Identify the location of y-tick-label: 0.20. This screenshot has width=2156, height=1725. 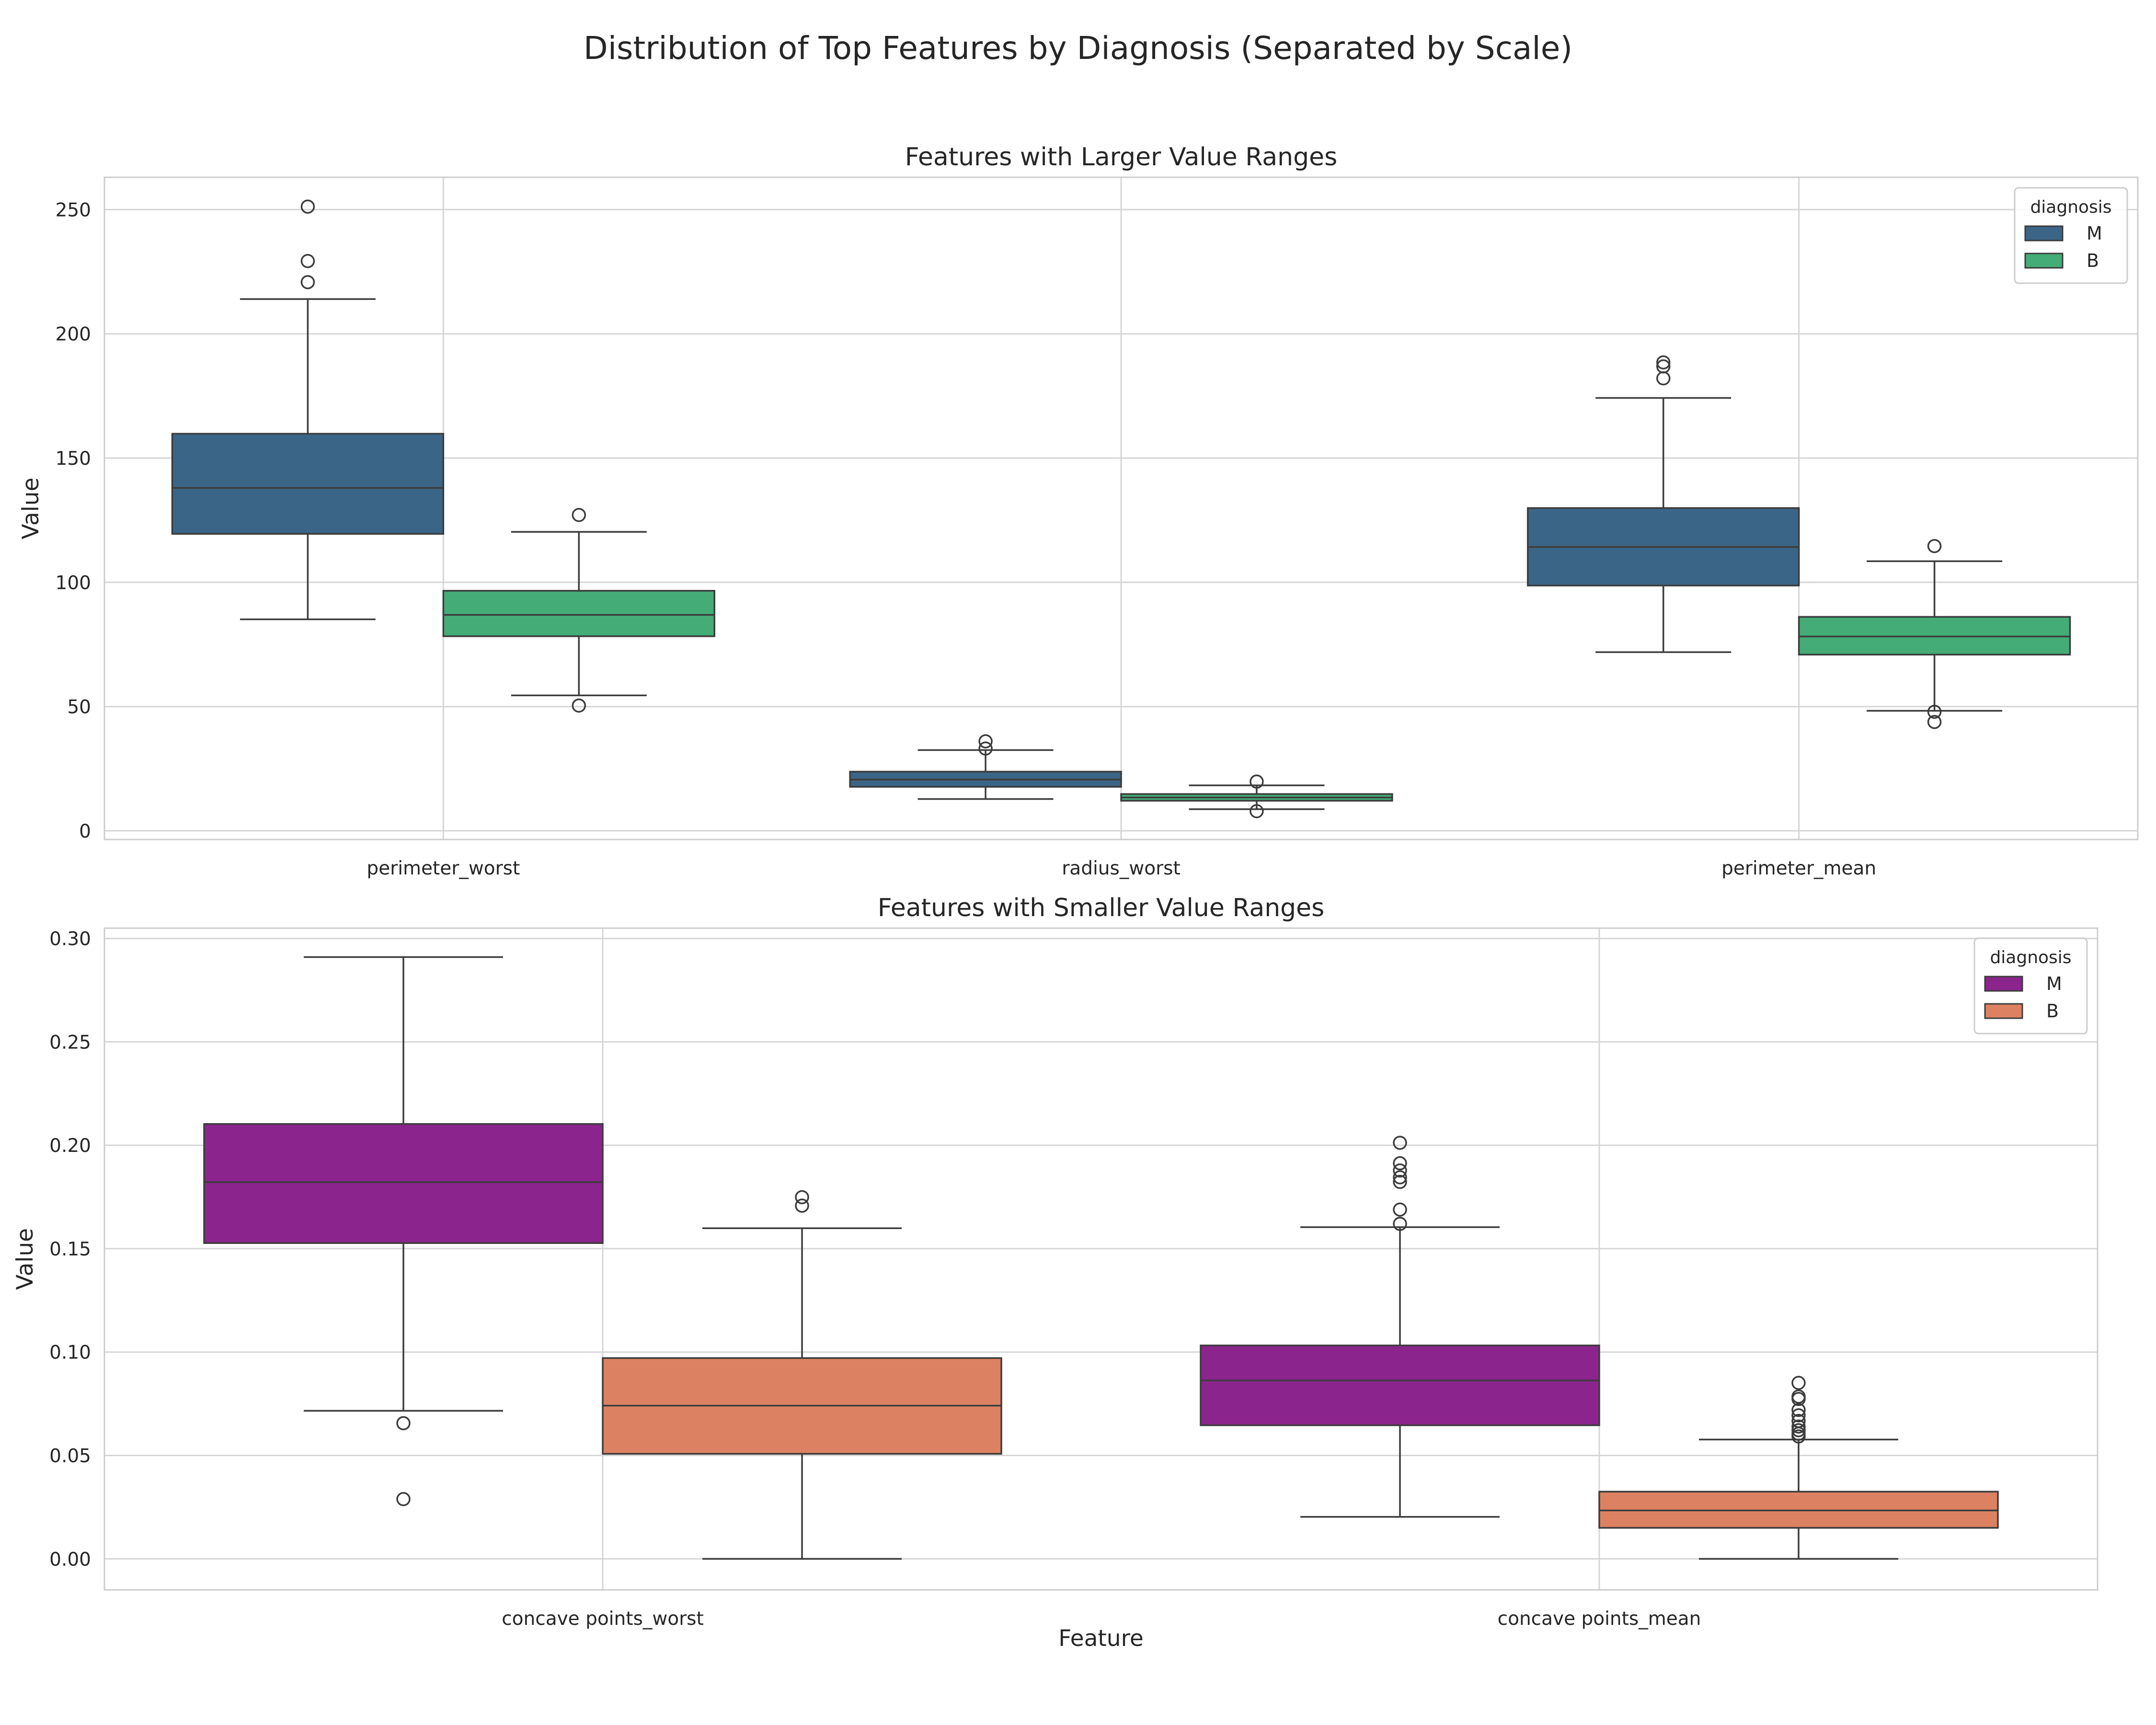
(70, 1146).